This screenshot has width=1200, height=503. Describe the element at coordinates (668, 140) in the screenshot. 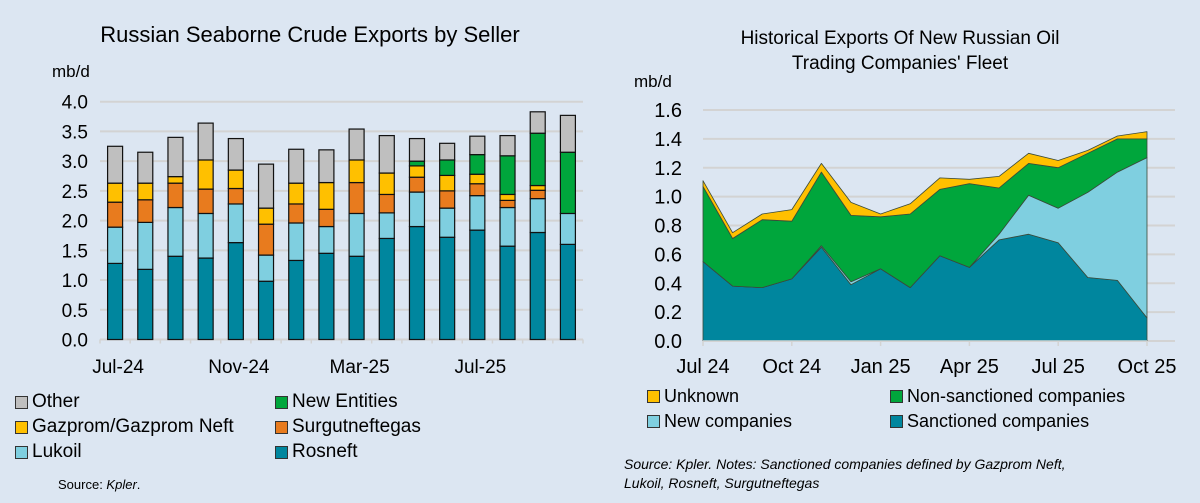

I see `y-tick-label: 1.4` at that location.